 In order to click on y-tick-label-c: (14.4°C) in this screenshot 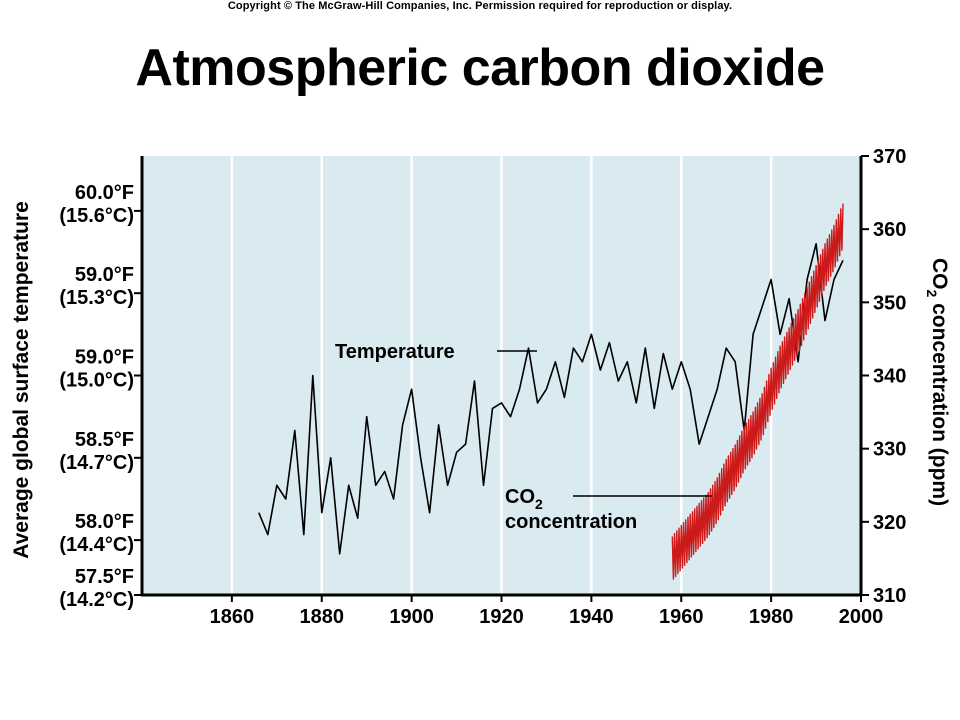, I will do `click(96, 545)`.